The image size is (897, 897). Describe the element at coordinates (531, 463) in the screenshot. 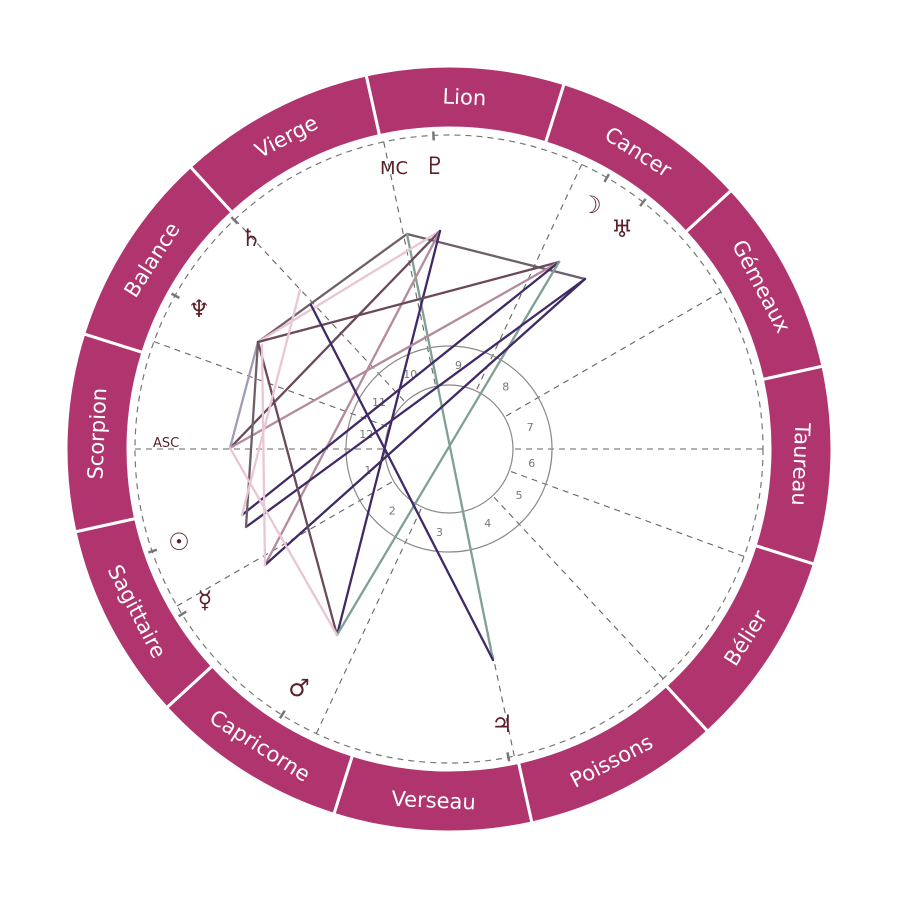

I see `house-number: 6` at that location.